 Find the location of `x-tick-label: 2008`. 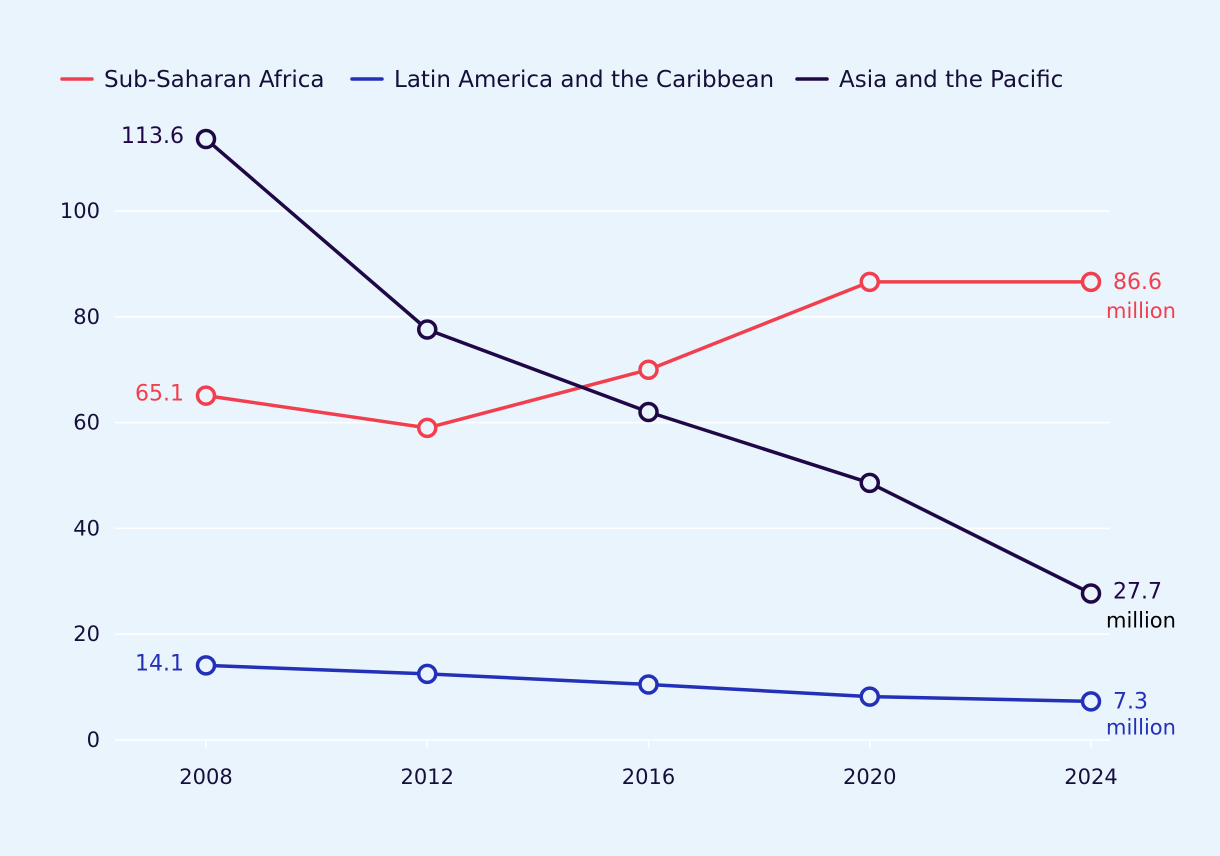

x-tick-label: 2008 is located at coordinates (205, 777).